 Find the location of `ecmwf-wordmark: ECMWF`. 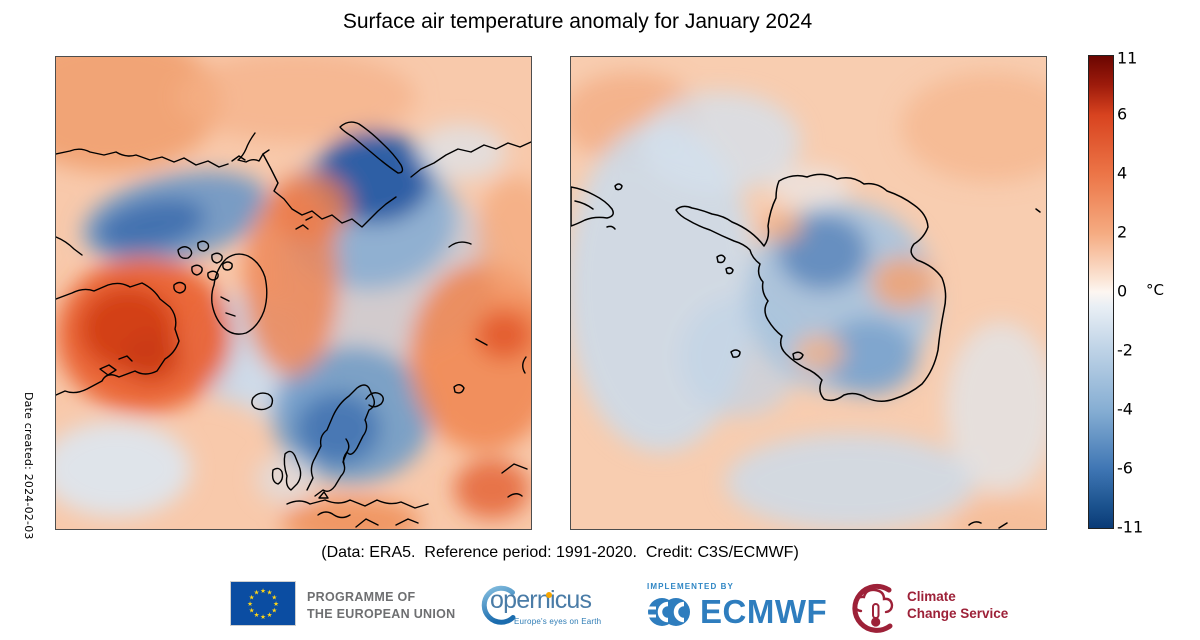

ecmwf-wordmark: ECMWF is located at coordinates (764, 611).